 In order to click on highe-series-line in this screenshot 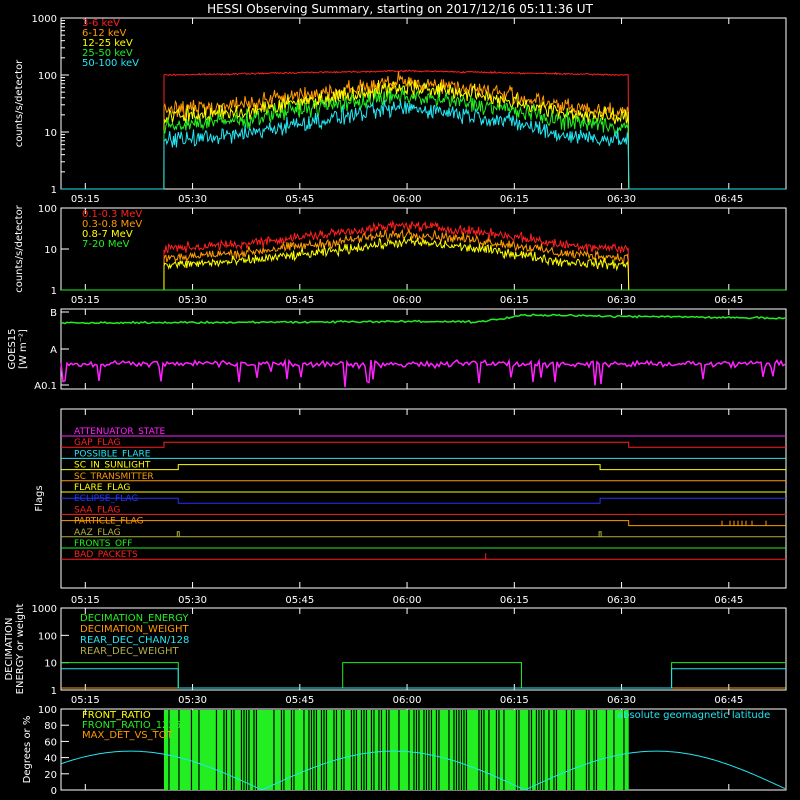, I will do `click(423, 259)`.